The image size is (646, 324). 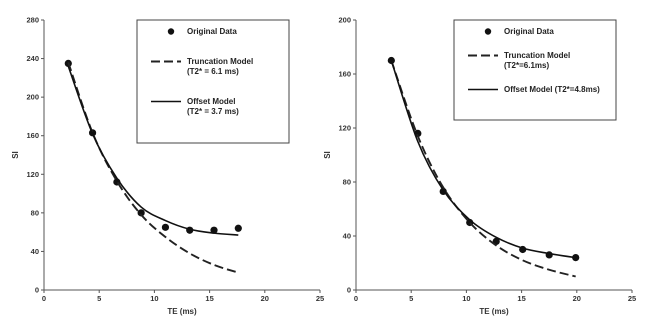 What do you see at coordinates (32, 58) in the screenshot?
I see `y-tick-label: 240` at bounding box center [32, 58].